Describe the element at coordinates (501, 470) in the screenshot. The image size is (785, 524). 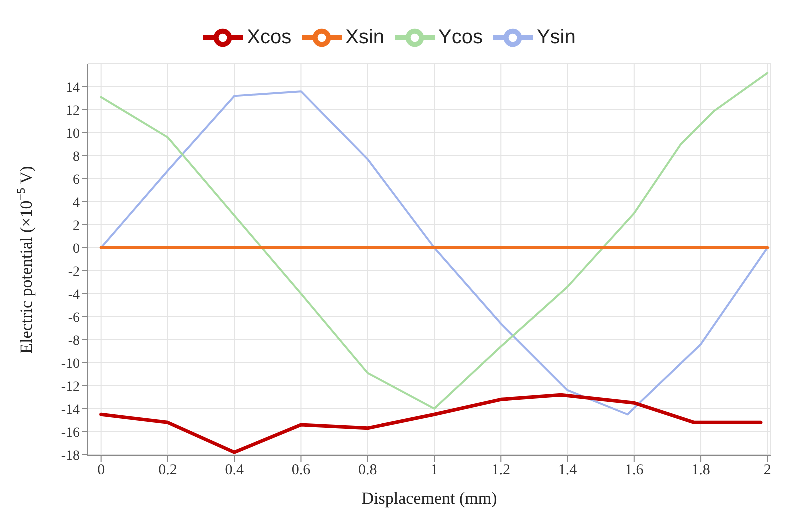
I see `x-tick-label: 1.2` at that location.